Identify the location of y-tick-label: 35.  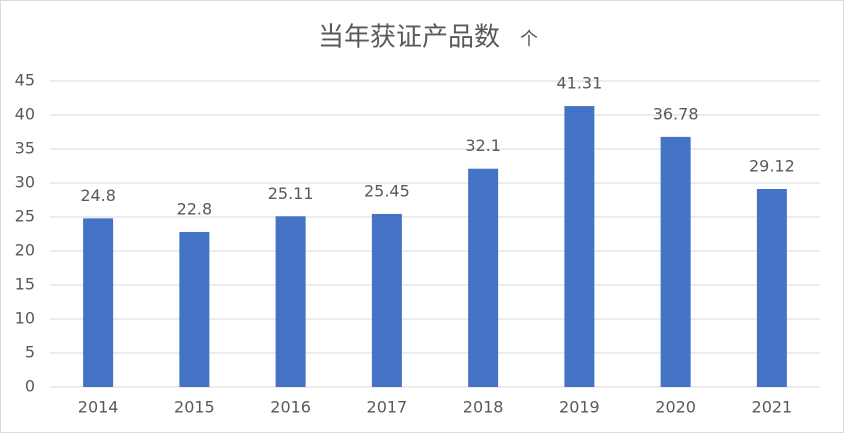
(25, 148).